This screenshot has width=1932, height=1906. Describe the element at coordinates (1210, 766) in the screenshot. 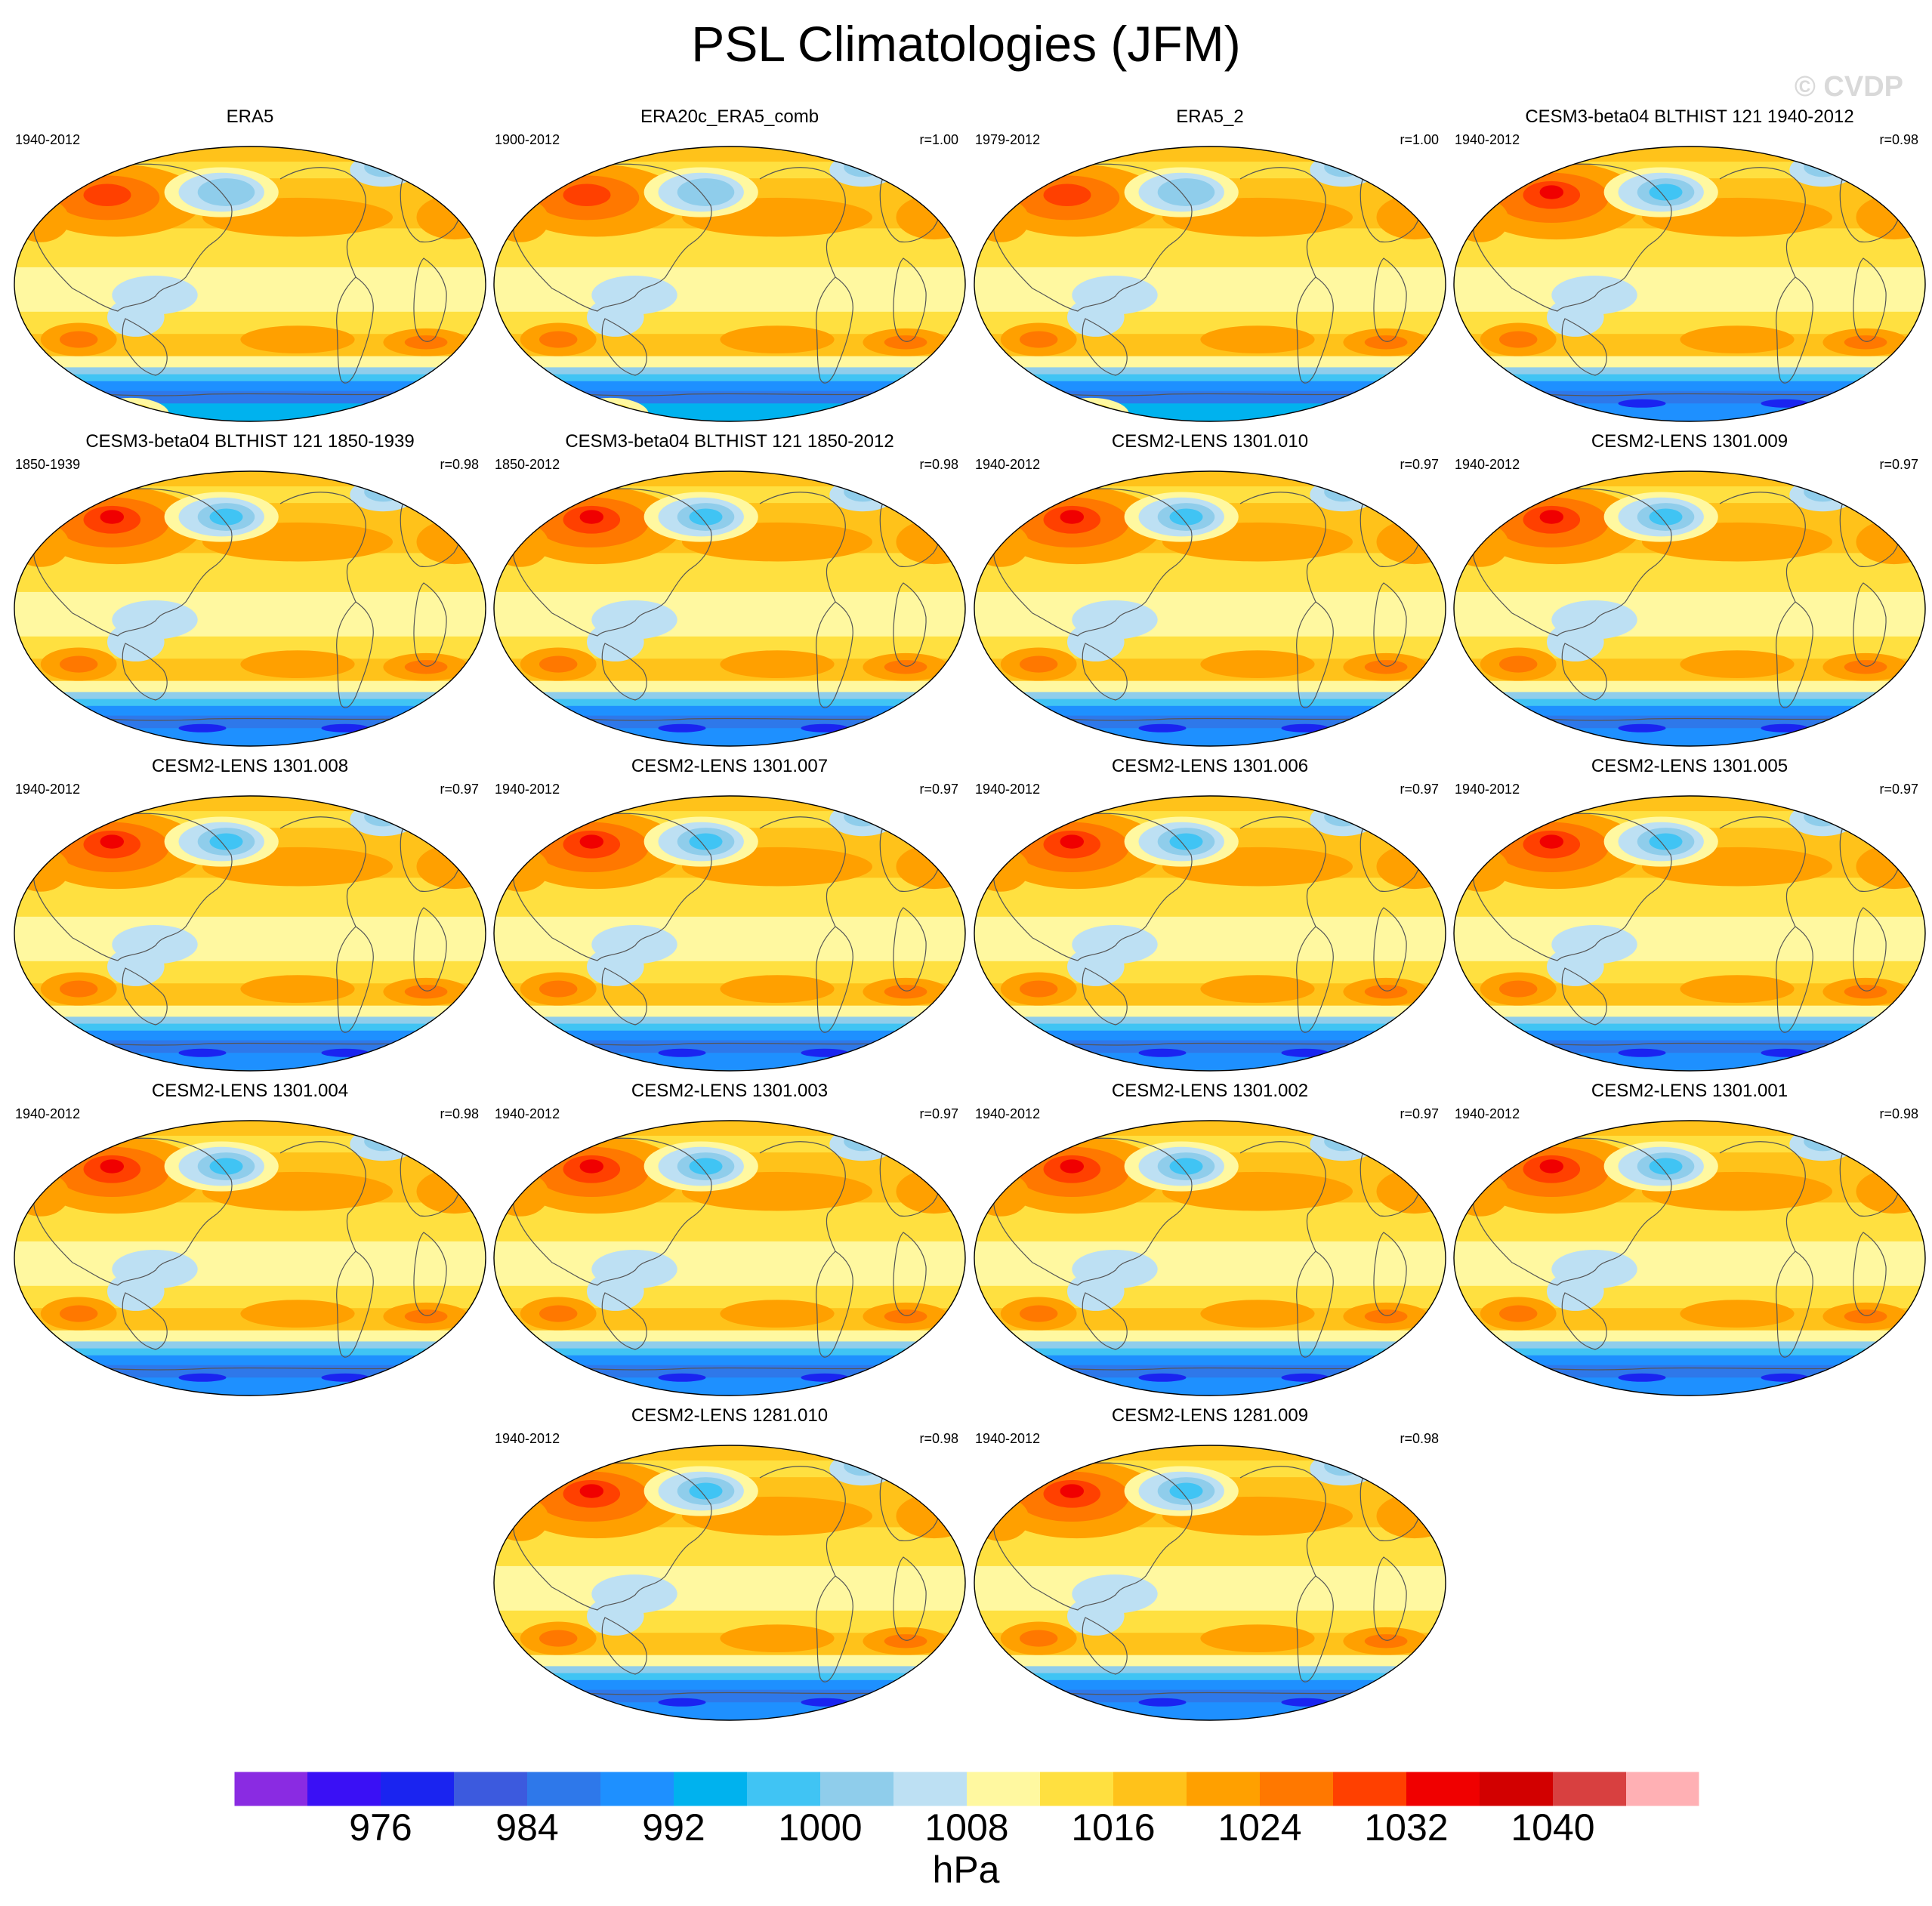

I see `panel-title: CESM2-LENS 1301.006` at that location.